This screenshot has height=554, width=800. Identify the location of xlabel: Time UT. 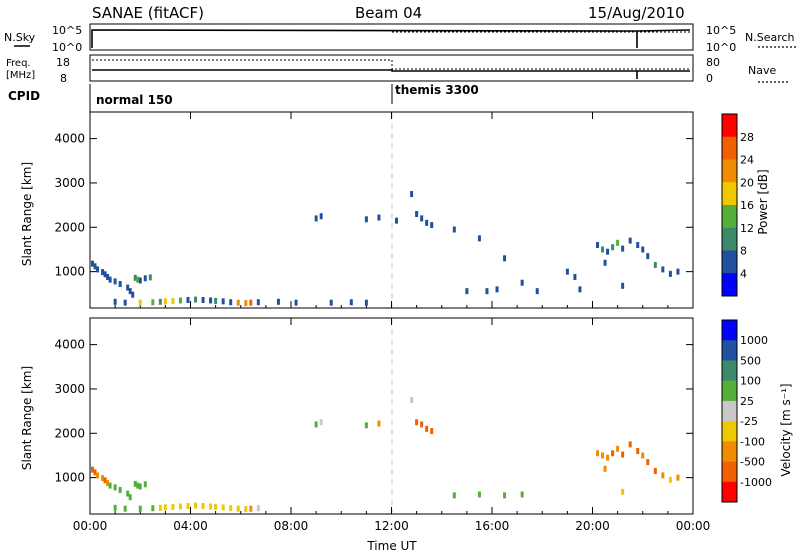
(391, 546).